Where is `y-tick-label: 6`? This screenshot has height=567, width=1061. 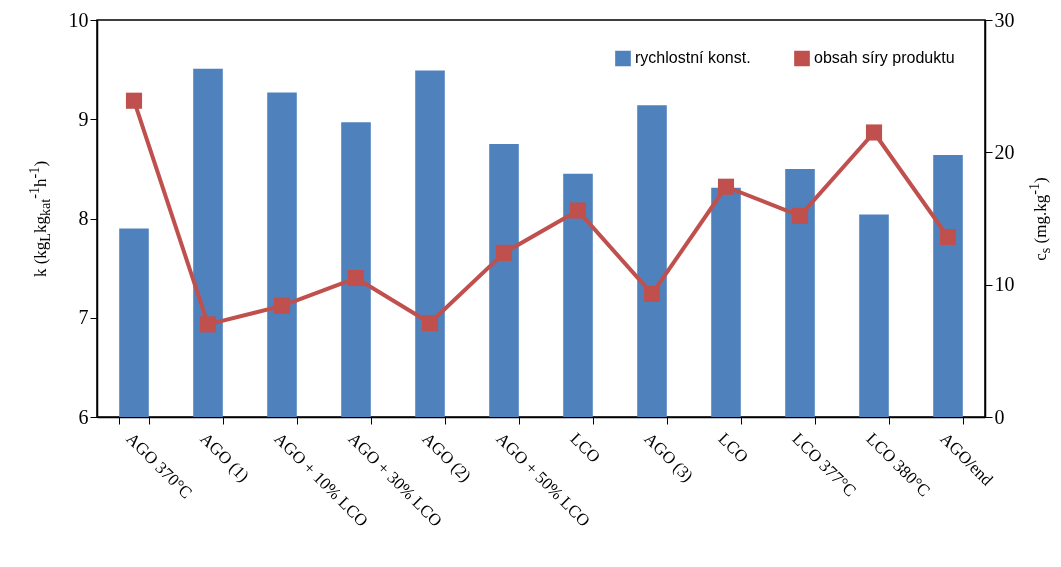 y-tick-label: 6 is located at coordinates (83, 416).